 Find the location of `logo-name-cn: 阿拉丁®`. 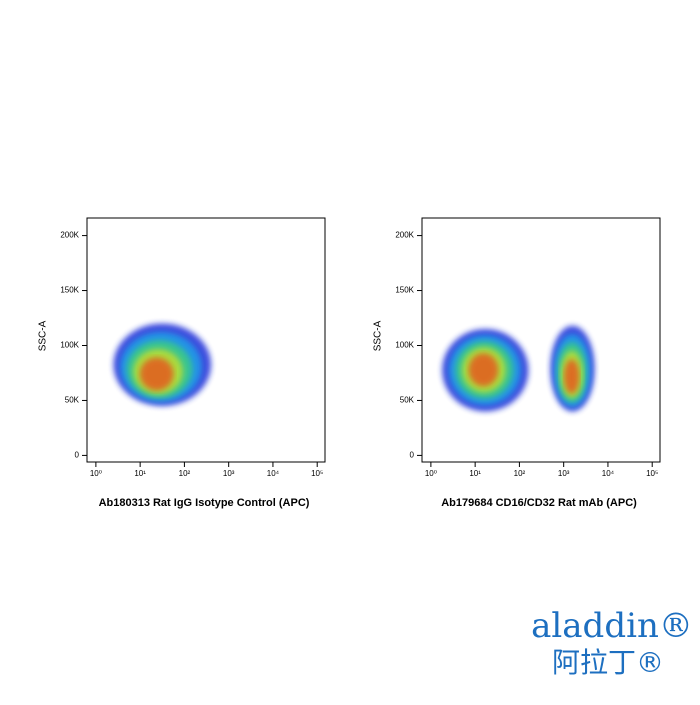

logo-name-cn: 阿拉丁® is located at coordinates (608, 662).